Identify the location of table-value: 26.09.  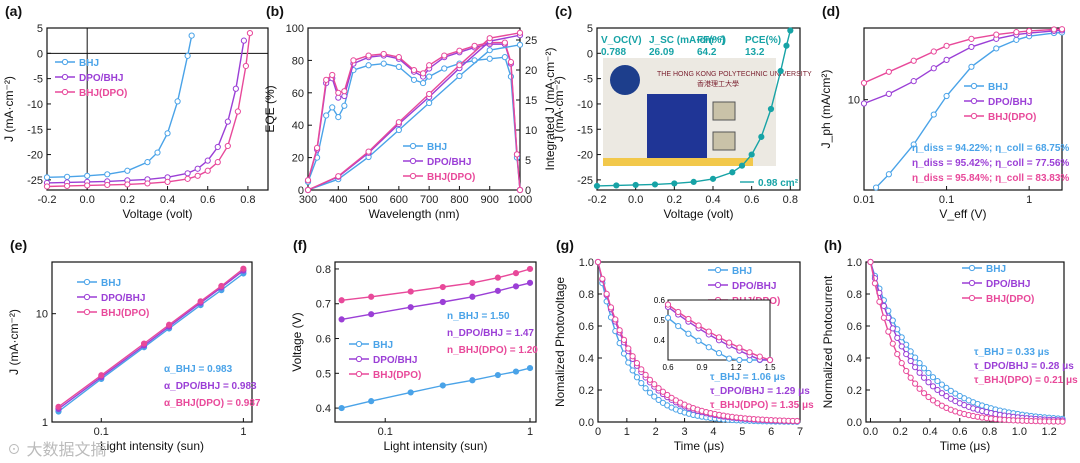
(661, 52).